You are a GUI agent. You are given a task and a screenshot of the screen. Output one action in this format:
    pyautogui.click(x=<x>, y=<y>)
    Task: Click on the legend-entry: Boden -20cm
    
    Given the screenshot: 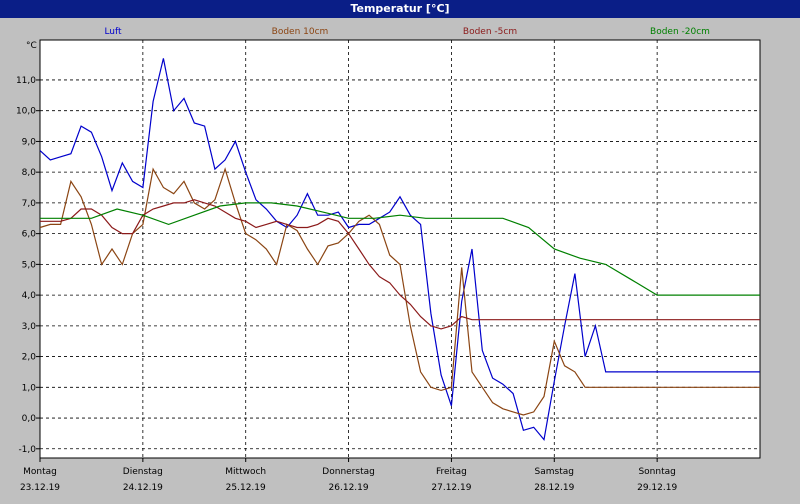 What is the action you would take?
    pyautogui.click(x=680, y=32)
    